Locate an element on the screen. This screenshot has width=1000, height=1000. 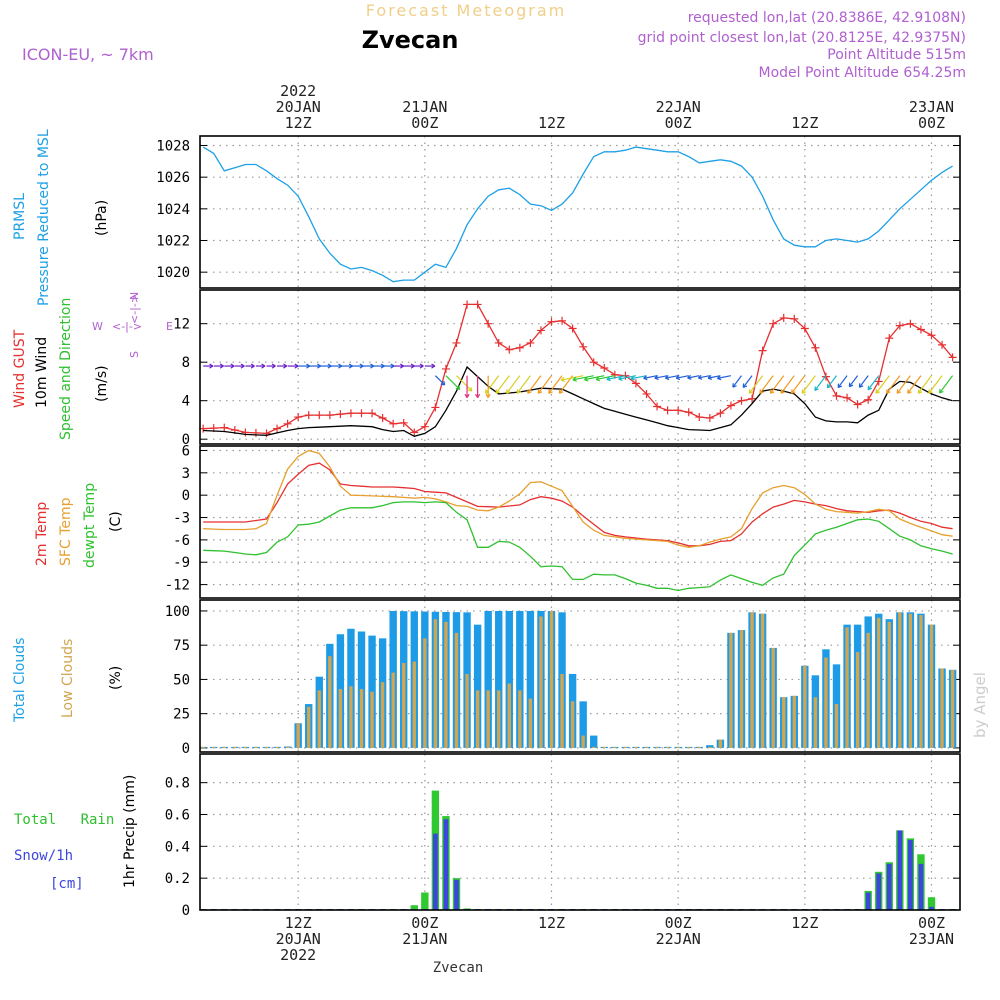
y-tick-label: 1026 is located at coordinates (173, 178).